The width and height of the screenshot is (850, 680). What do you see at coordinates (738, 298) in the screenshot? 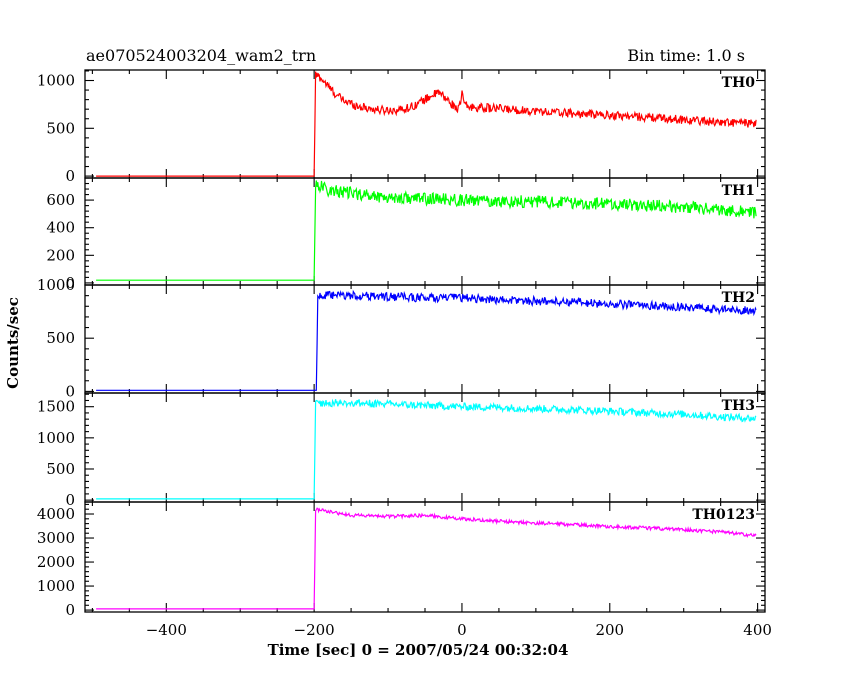
I see `series-label: TH2` at bounding box center [738, 298].